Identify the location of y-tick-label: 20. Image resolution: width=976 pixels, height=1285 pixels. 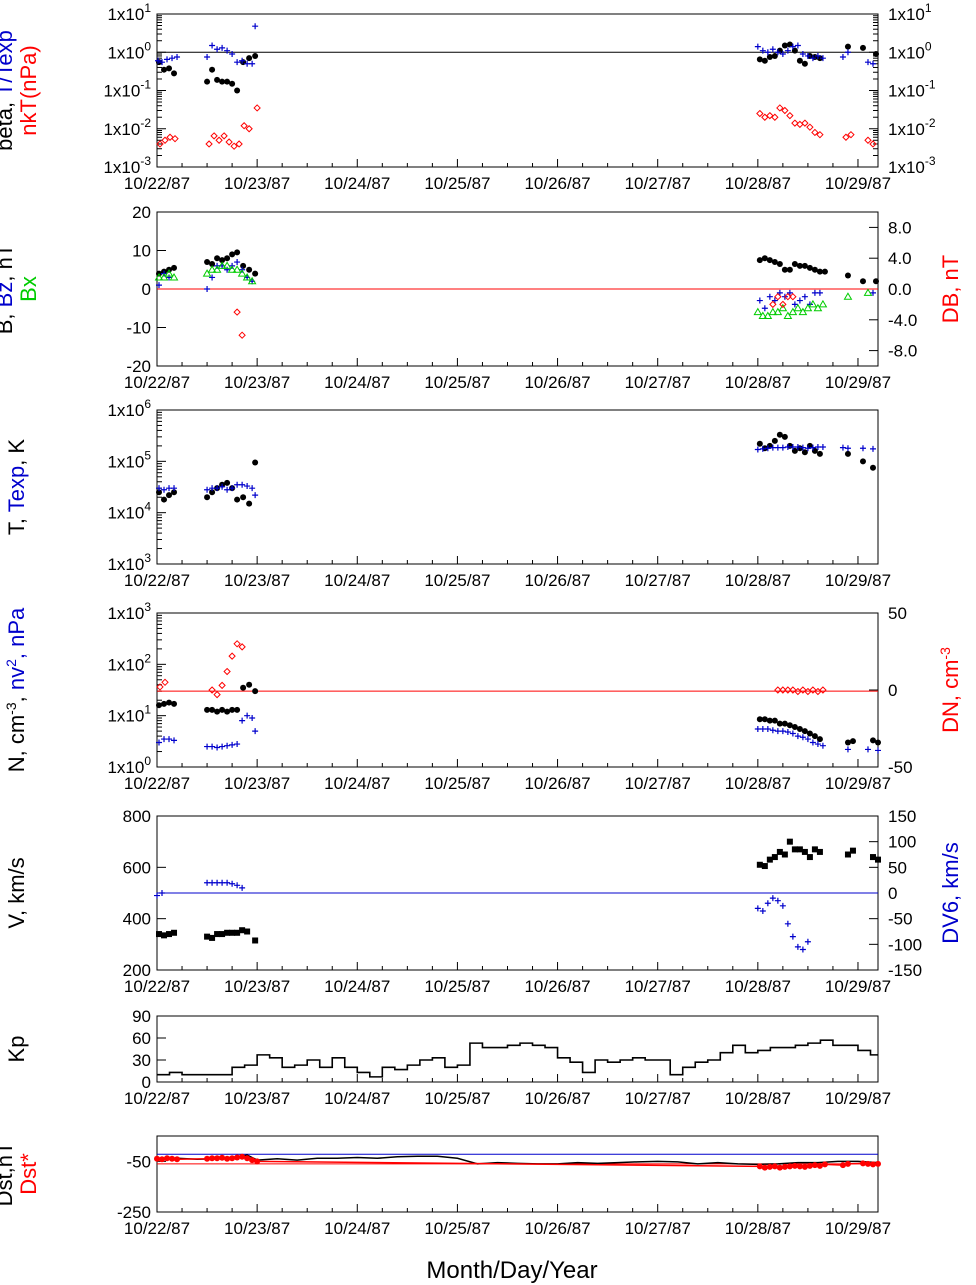
(141, 212).